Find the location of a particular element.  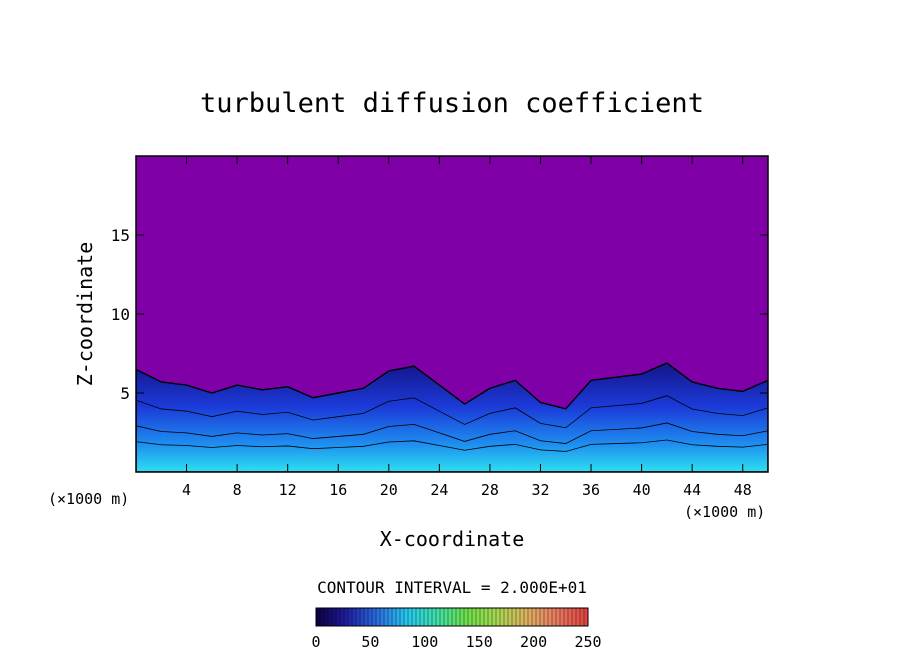

x-tick-label: 28 is located at coordinates (490, 490).